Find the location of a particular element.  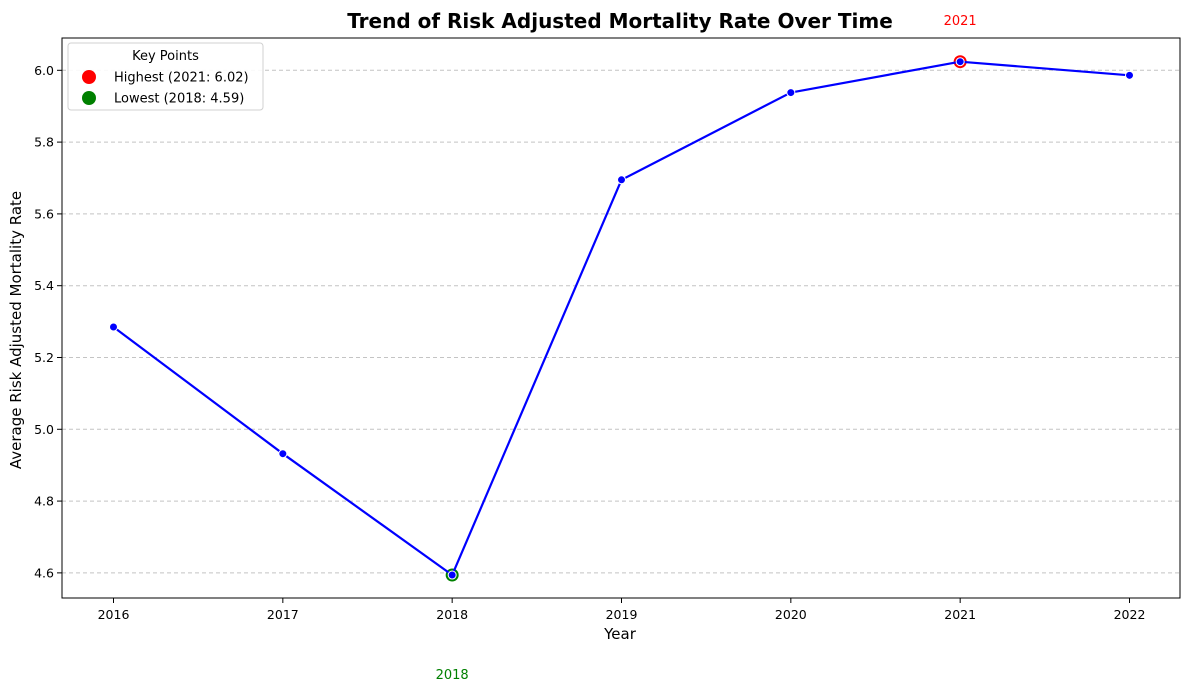

y-tick-label: 5.4 is located at coordinates (44, 285).